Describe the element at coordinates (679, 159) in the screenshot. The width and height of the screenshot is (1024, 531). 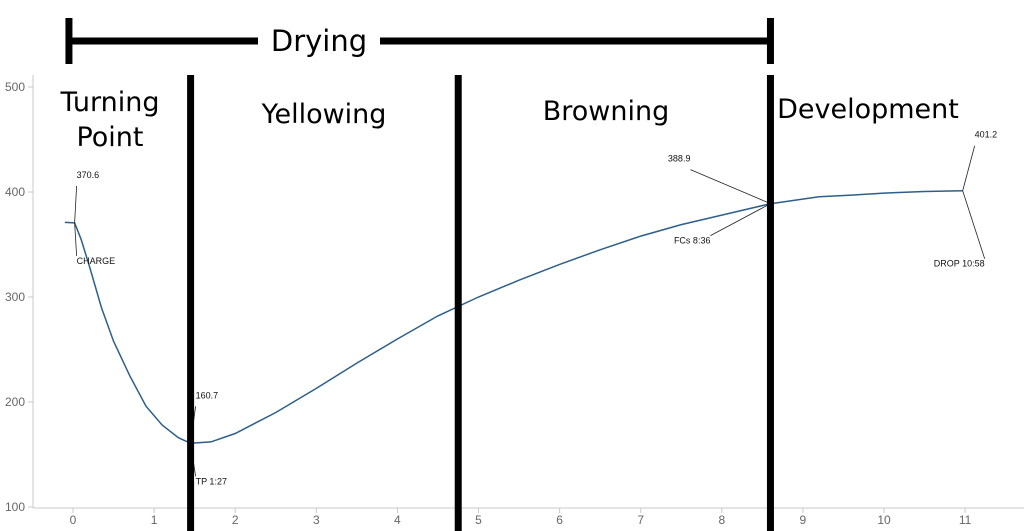
I see `annotation-value-label: 388.9` at that location.